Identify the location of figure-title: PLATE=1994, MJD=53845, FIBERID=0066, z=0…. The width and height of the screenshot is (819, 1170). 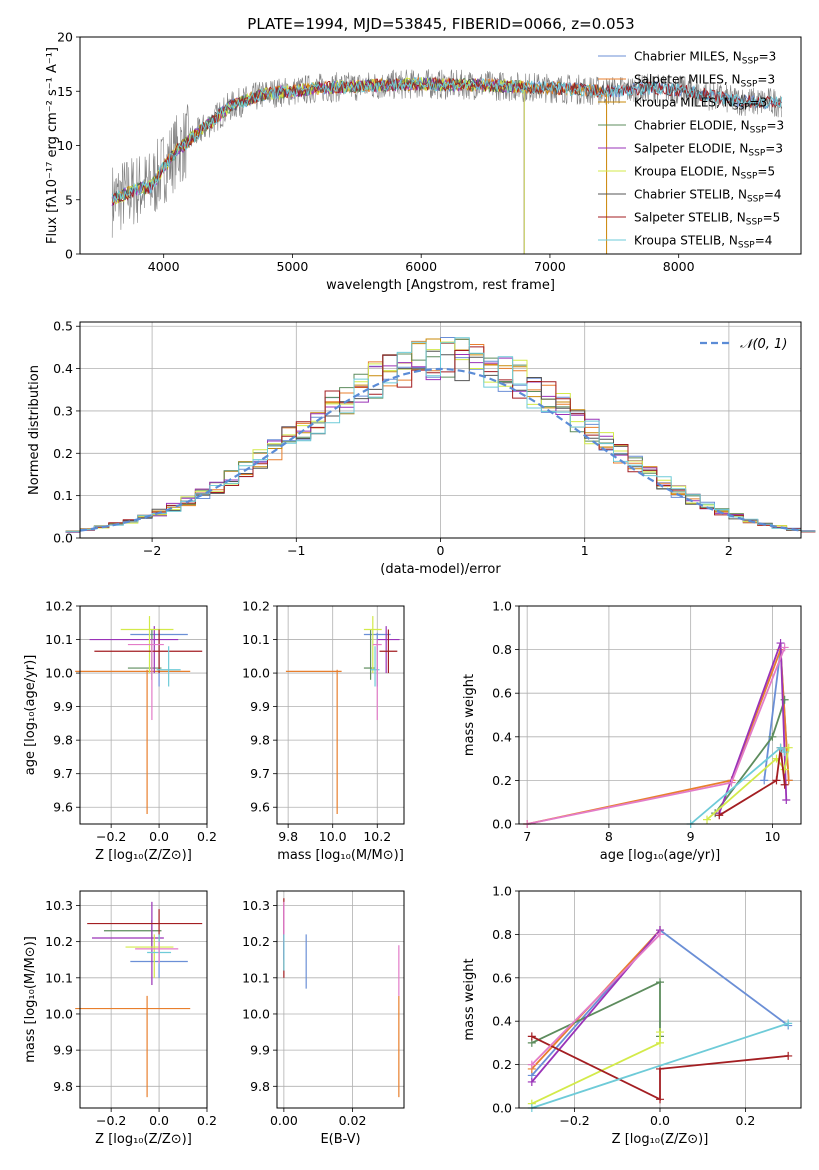
(440, 24).